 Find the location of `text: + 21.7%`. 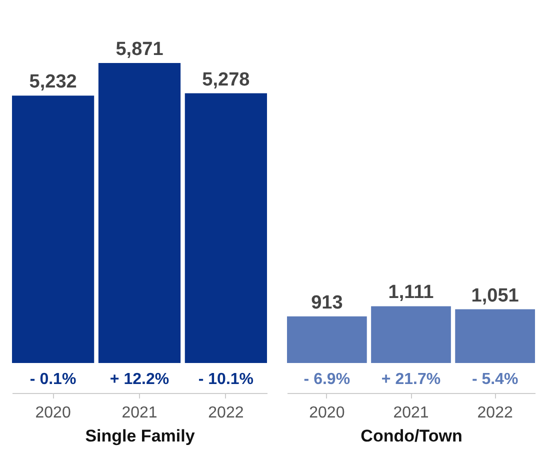

text: + 21.7% is located at coordinates (411, 379).